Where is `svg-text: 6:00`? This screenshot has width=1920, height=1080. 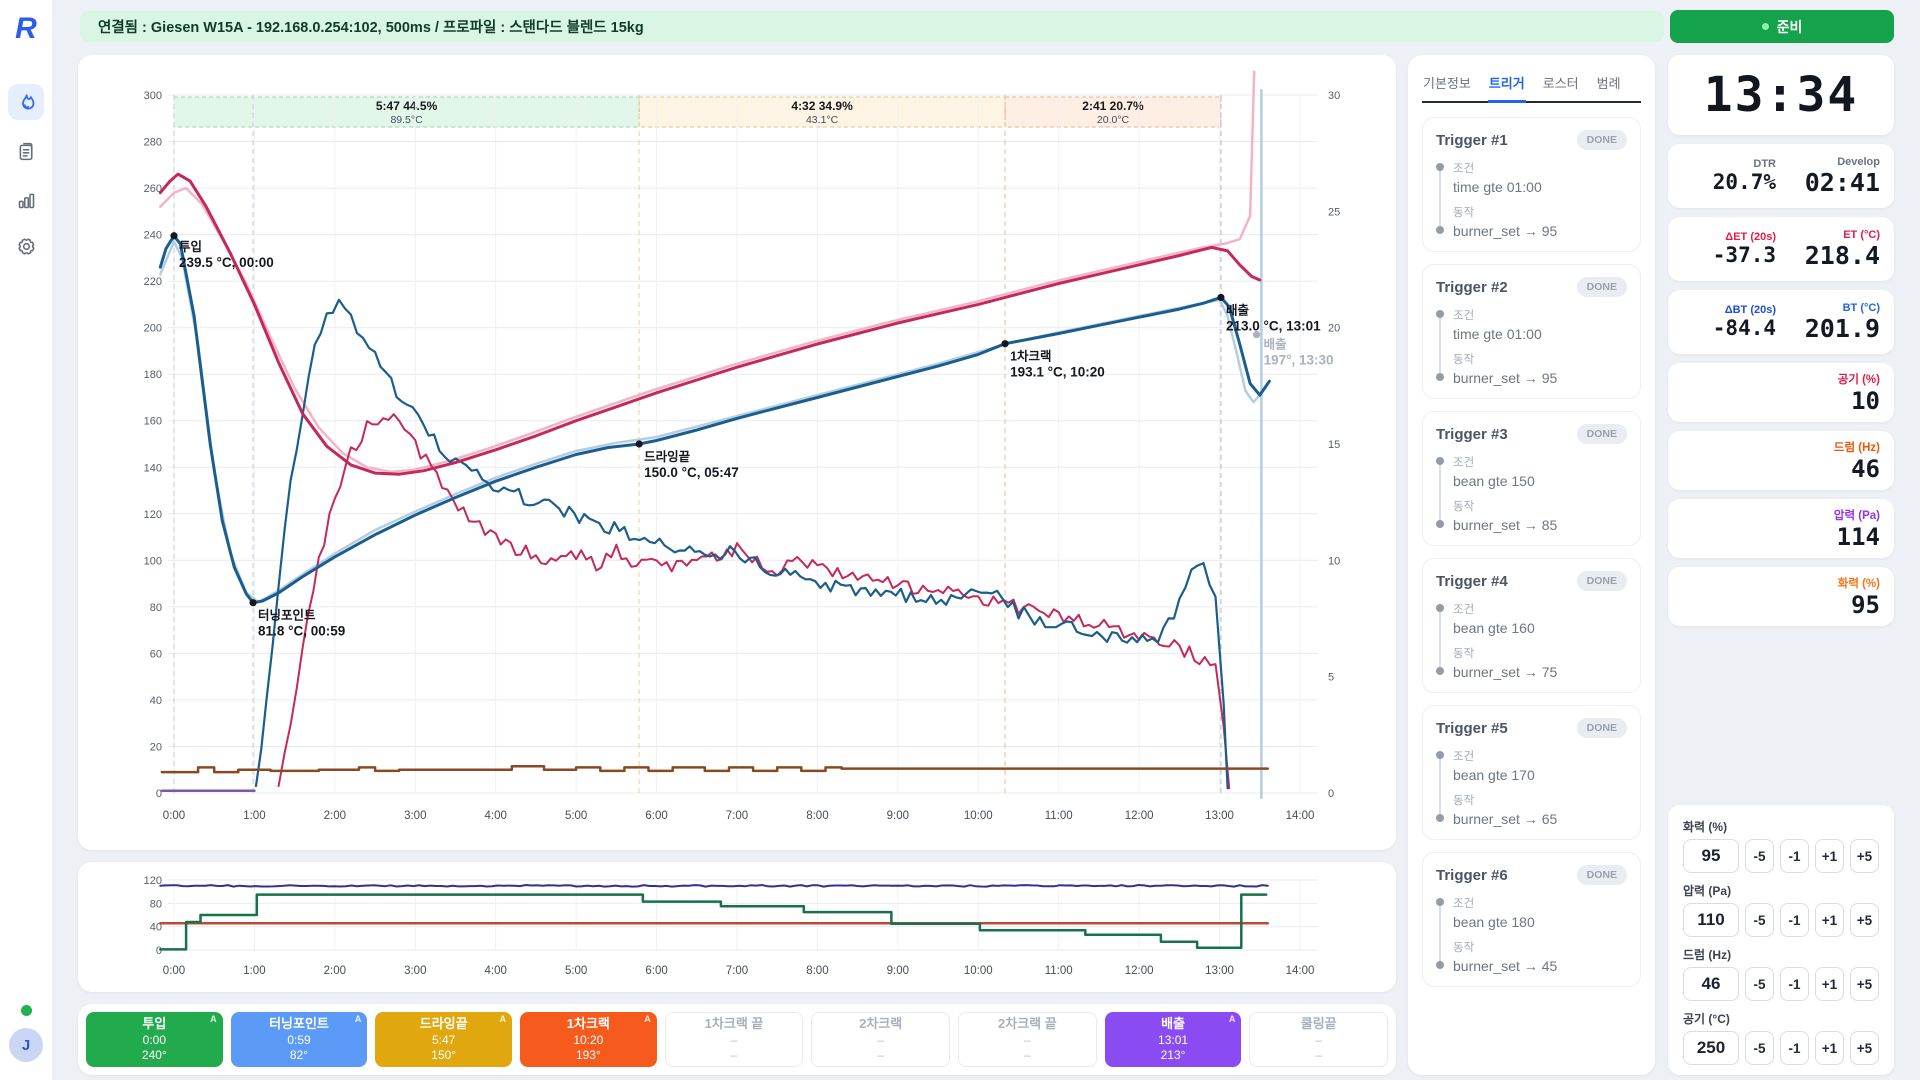 svg-text: 6:00 is located at coordinates (656, 816).